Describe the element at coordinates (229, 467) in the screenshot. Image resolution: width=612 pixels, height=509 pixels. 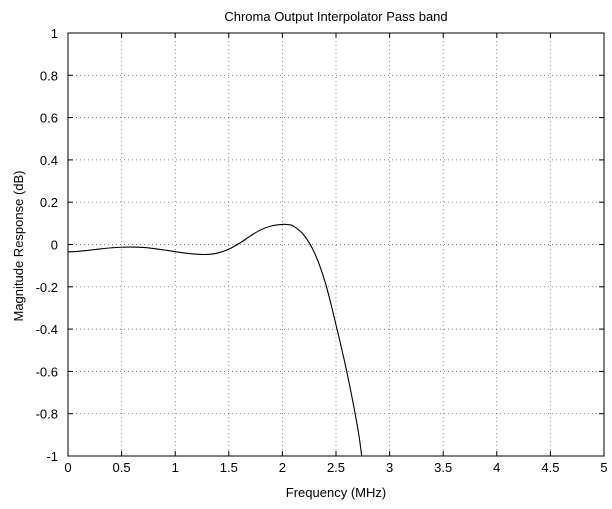
I see `x-tick-label: 1.5` at that location.